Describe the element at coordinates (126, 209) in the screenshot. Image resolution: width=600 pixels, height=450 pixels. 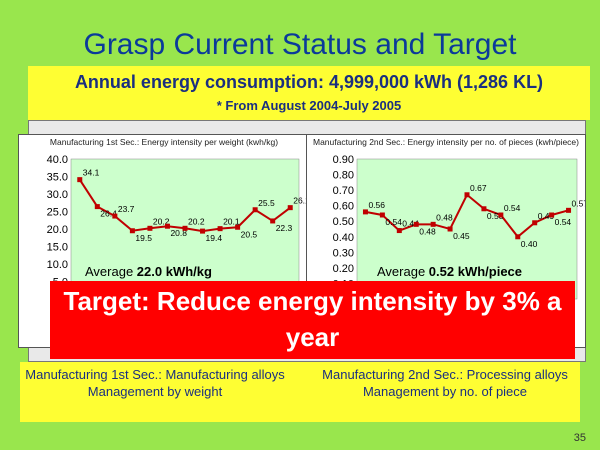
I see `data-label: 23.7` at that location.